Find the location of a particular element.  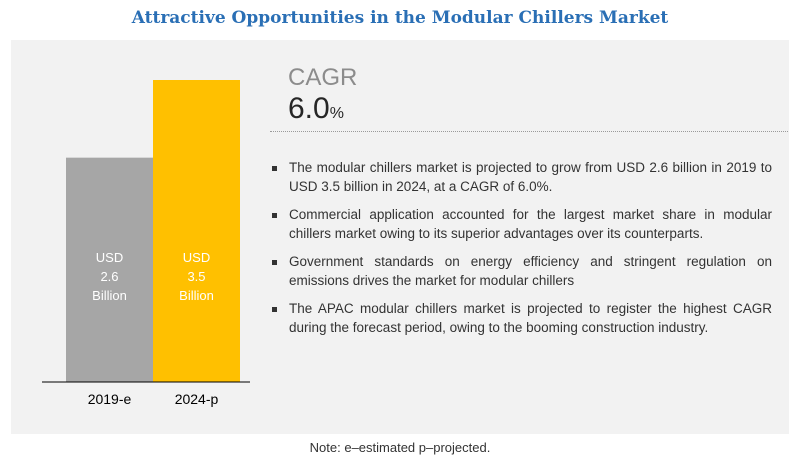

cagr-number: 6.0 is located at coordinates (309, 108).